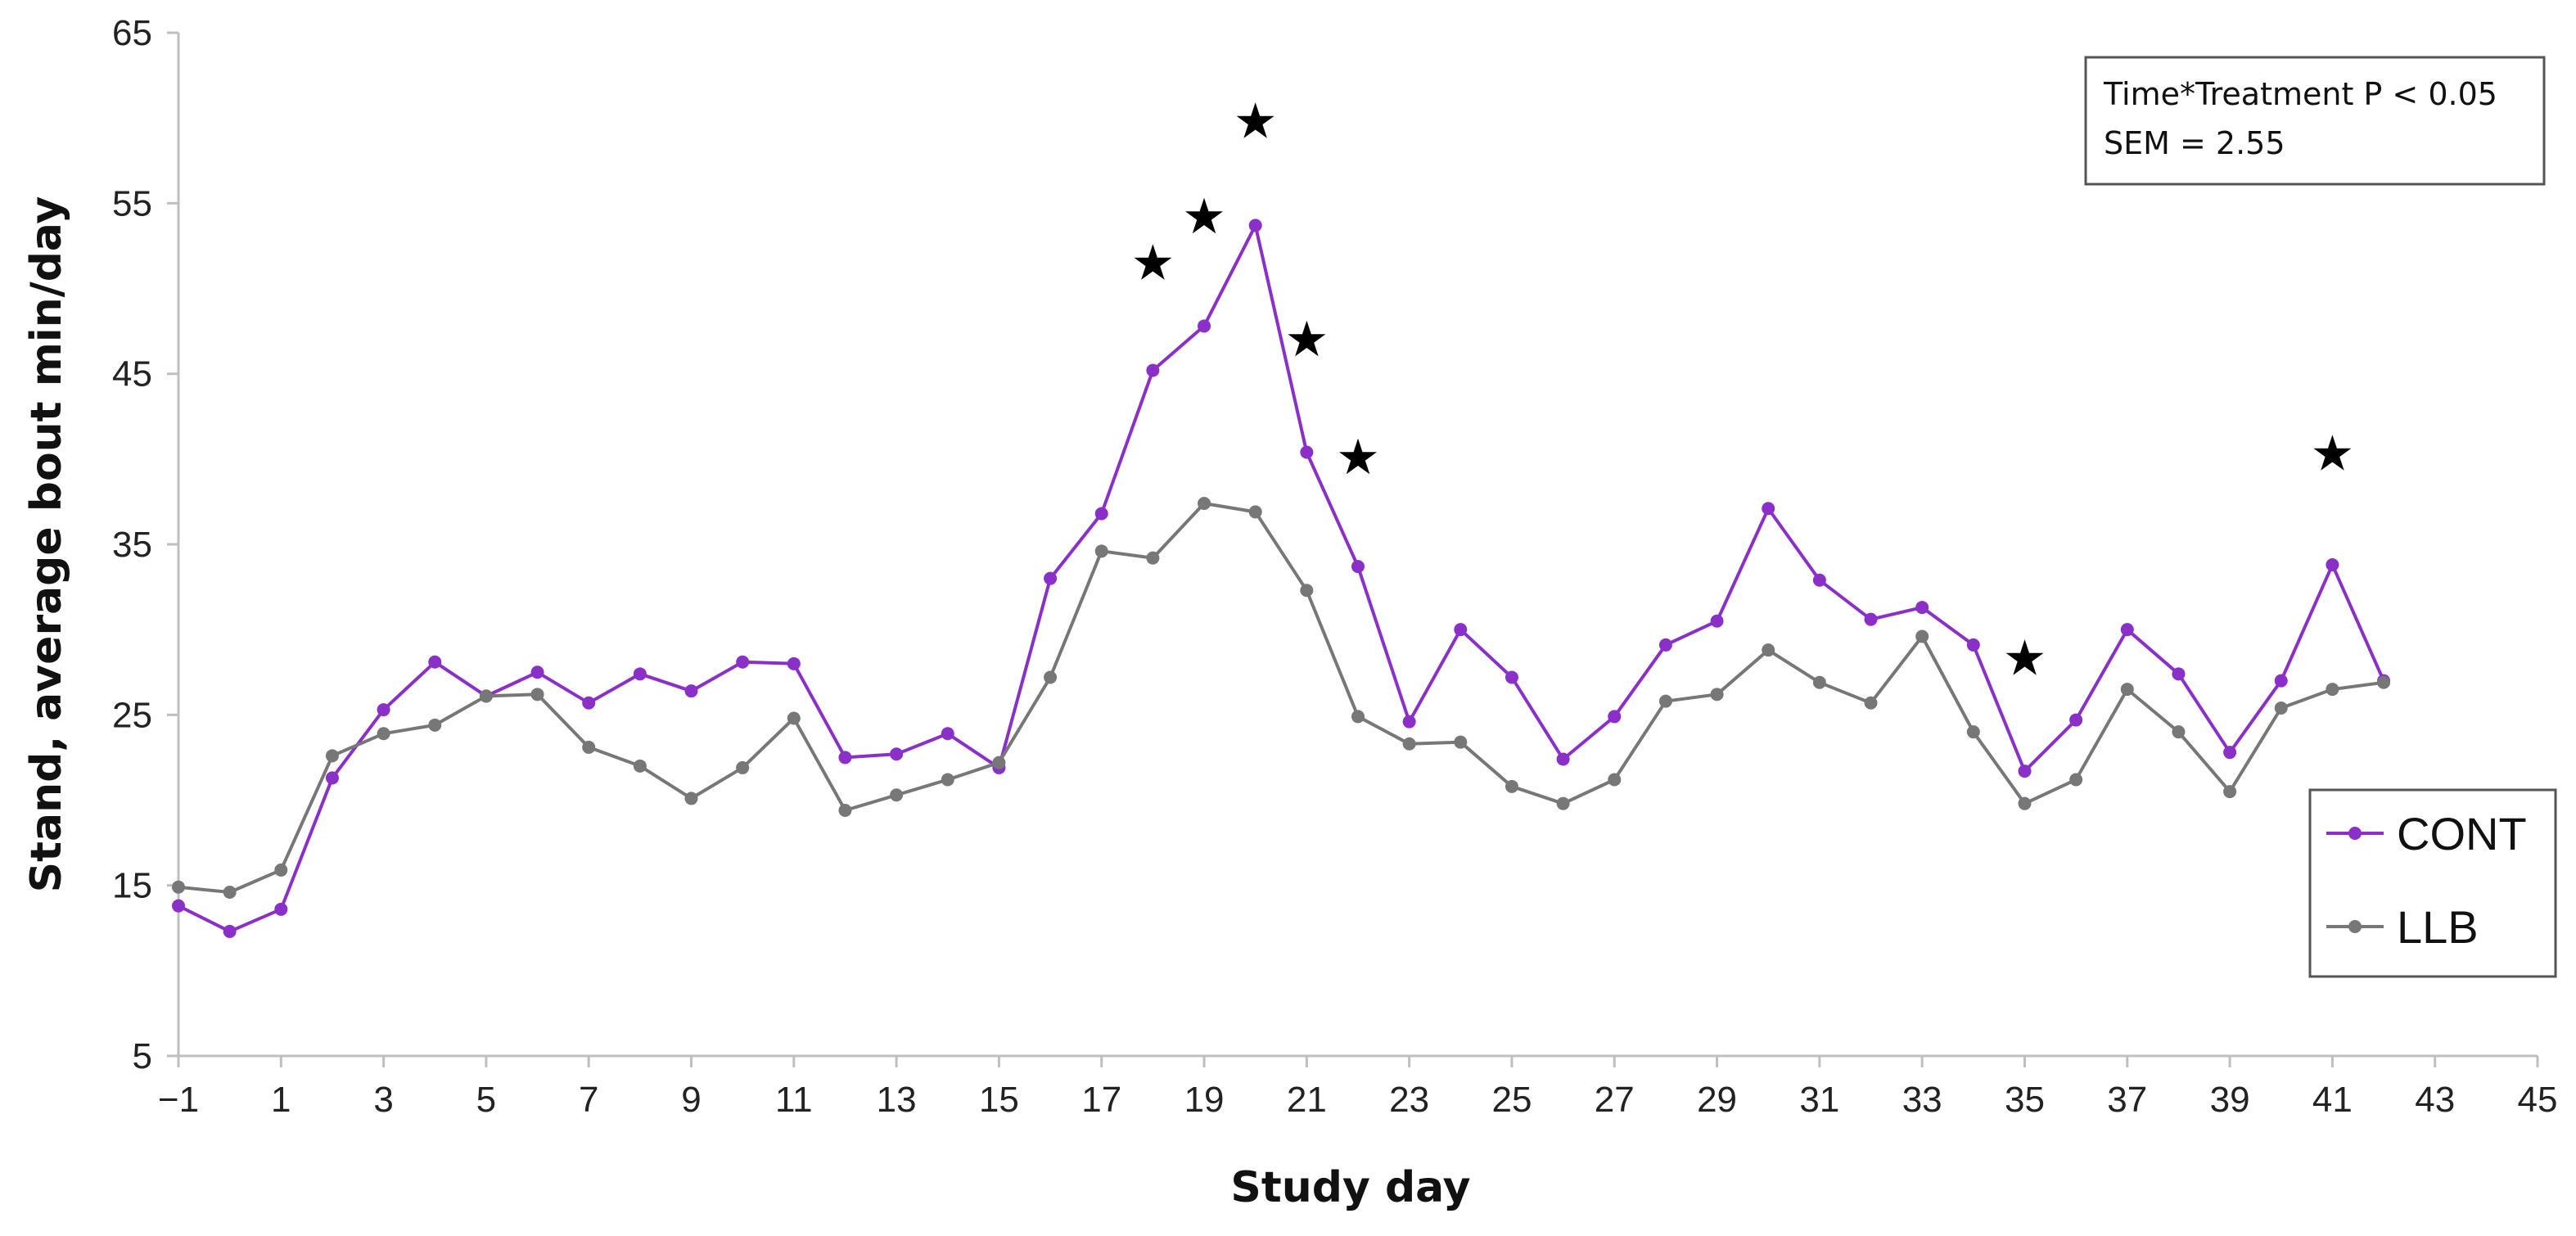  Describe the element at coordinates (1350, 1187) in the screenshot. I see `x-axis-title: Study day` at that location.